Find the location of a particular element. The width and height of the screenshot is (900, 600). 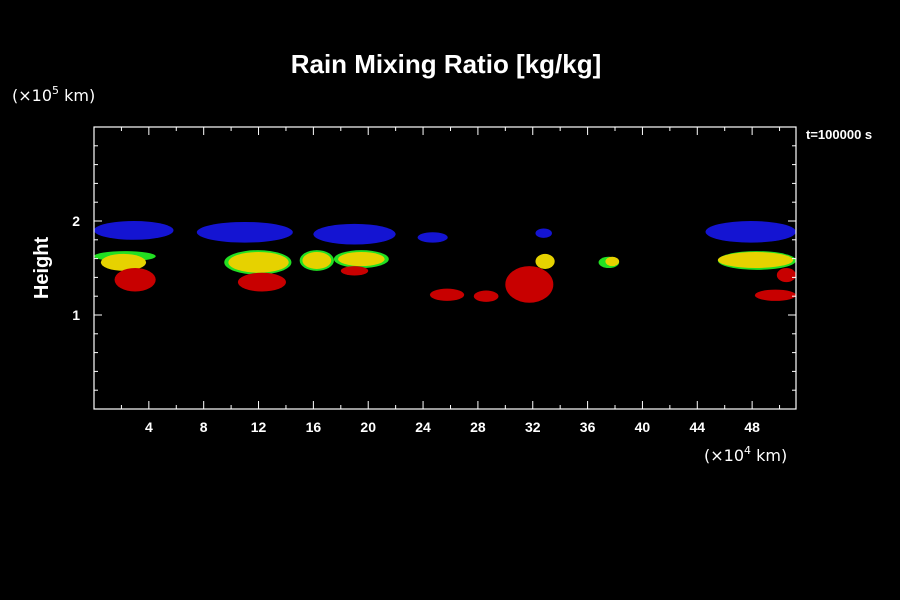

x-tick-label-16: 16 is located at coordinates (314, 427).